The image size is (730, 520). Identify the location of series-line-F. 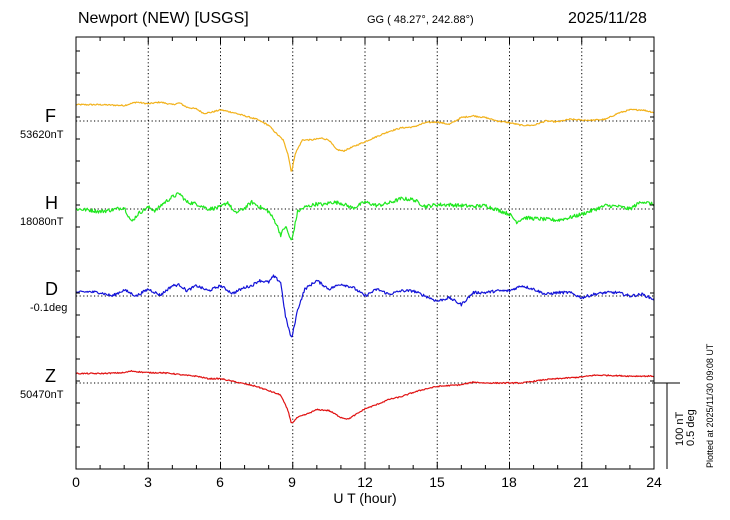
(365, 136).